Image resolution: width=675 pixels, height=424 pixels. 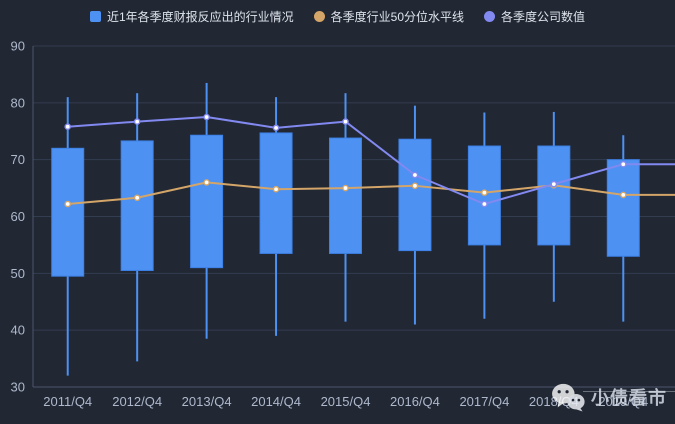 I want to click on x-tick-label: 2018/Q4, so click(x=554, y=401).